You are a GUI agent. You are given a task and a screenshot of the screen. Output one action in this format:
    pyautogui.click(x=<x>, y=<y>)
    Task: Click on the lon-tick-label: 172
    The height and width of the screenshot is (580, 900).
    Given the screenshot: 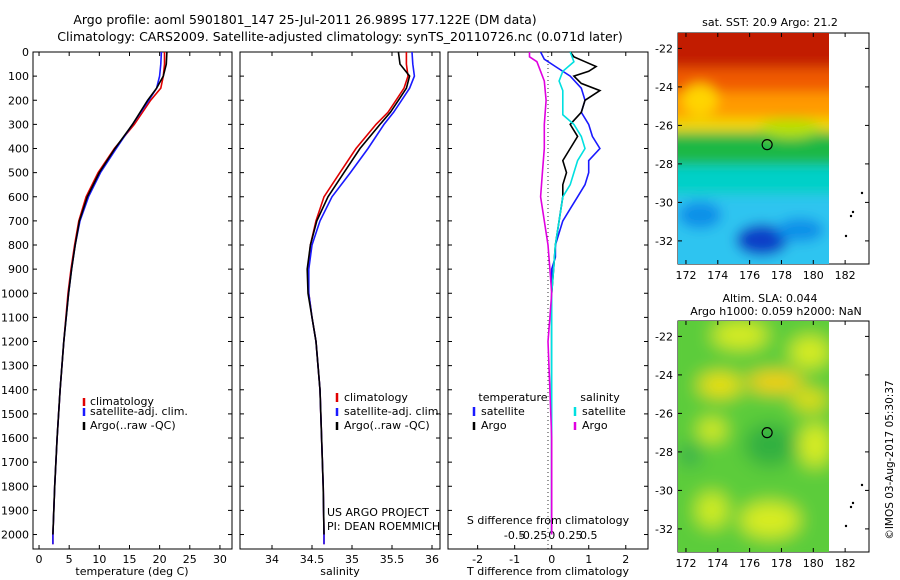 What is the action you would take?
    pyautogui.click(x=685, y=563)
    